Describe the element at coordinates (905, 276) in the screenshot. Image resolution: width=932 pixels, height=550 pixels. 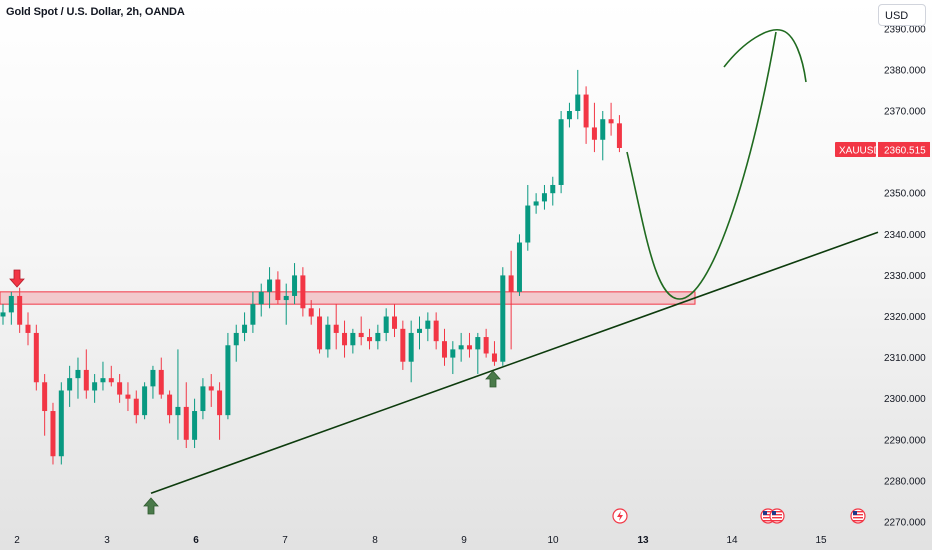
I see `y-axis-tick-label: 2330.000` at that location.